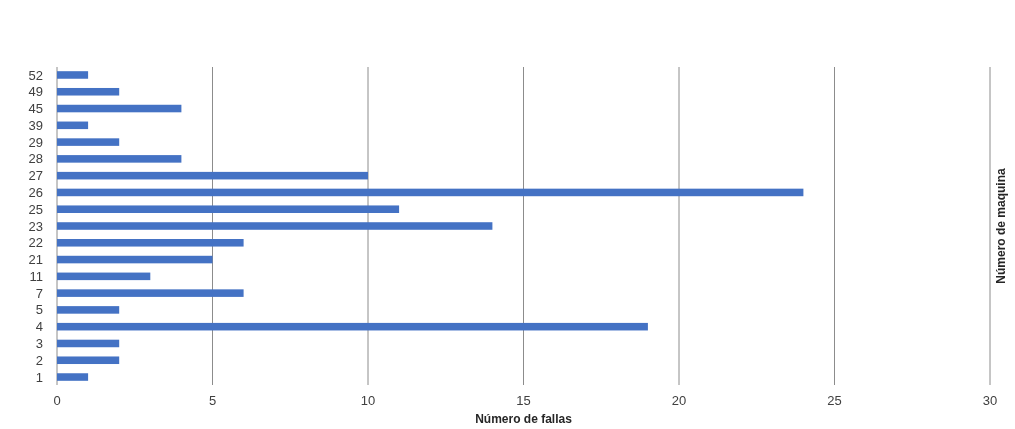 Image resolution: width=1015 pixels, height=429 pixels. What do you see at coordinates (523, 400) in the screenshot?
I see `x-tick-label: 15` at bounding box center [523, 400].